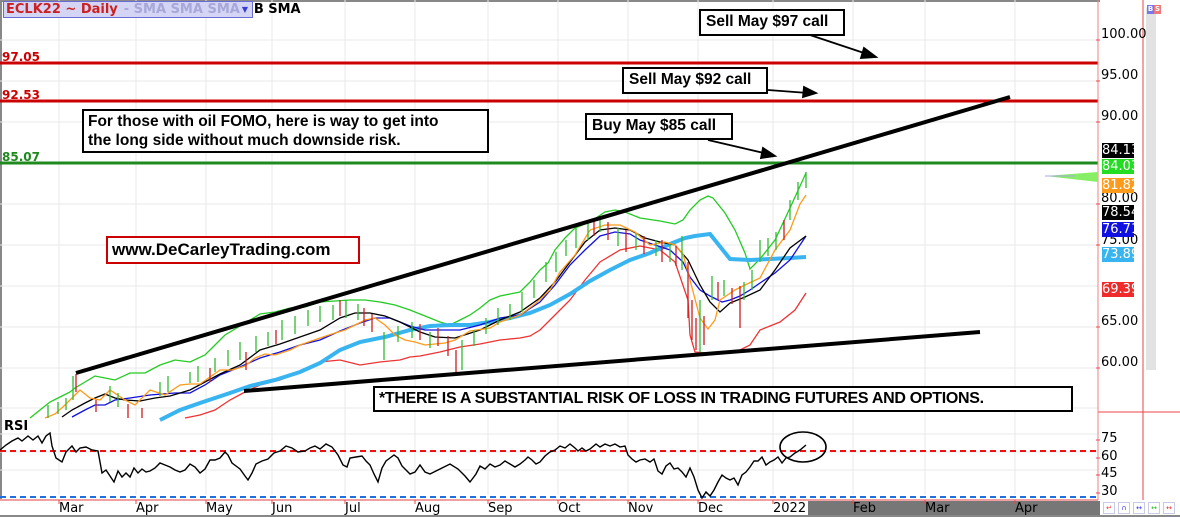  Describe the element at coordinates (537, 502) in the screenshot. I see `month-tick-marks` at that location.